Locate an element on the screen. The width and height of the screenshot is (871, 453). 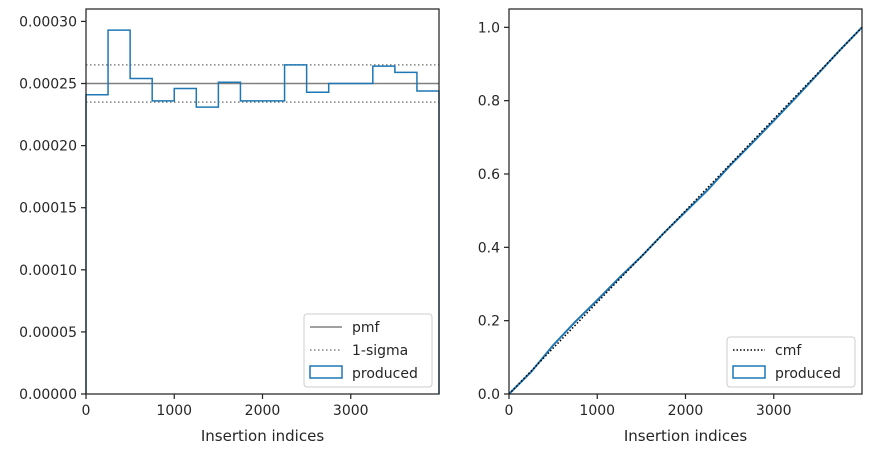
cmf-y-tick-label: 0.2 is located at coordinates (489, 322).